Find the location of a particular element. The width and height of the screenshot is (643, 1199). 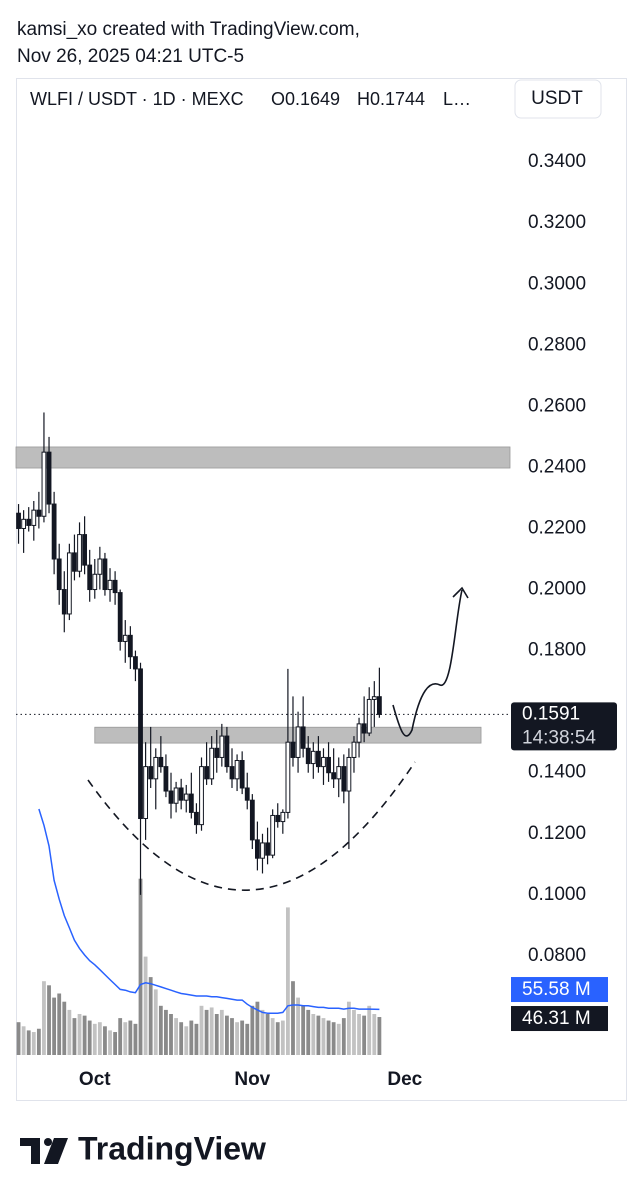

last-price-label: 0.1591 is located at coordinates (551, 713).